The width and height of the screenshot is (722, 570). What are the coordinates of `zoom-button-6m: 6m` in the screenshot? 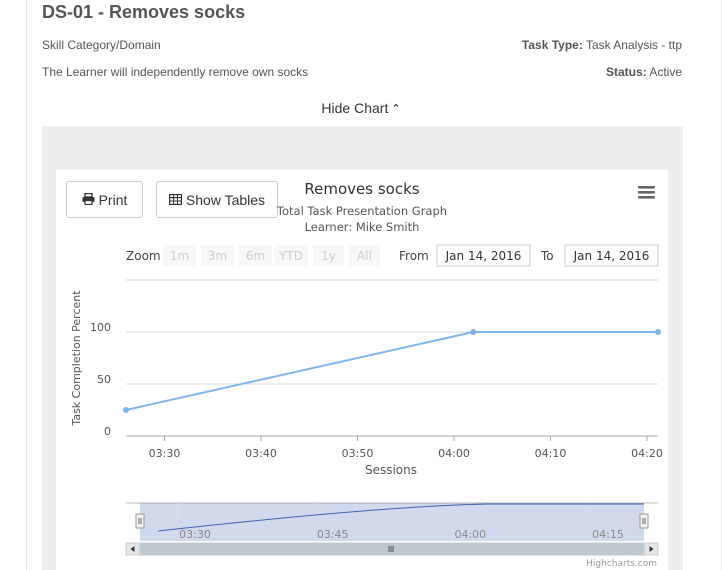 It's located at (255, 255).